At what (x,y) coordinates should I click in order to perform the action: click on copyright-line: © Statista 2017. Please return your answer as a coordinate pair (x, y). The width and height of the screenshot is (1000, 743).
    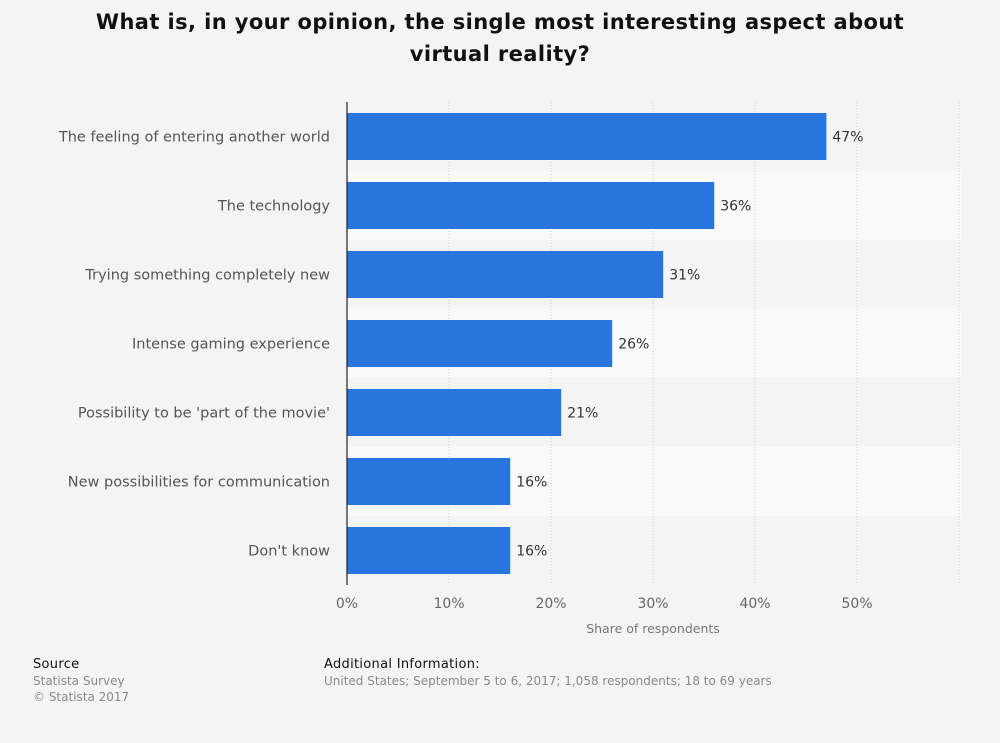
    Looking at the image, I should click on (81, 697).